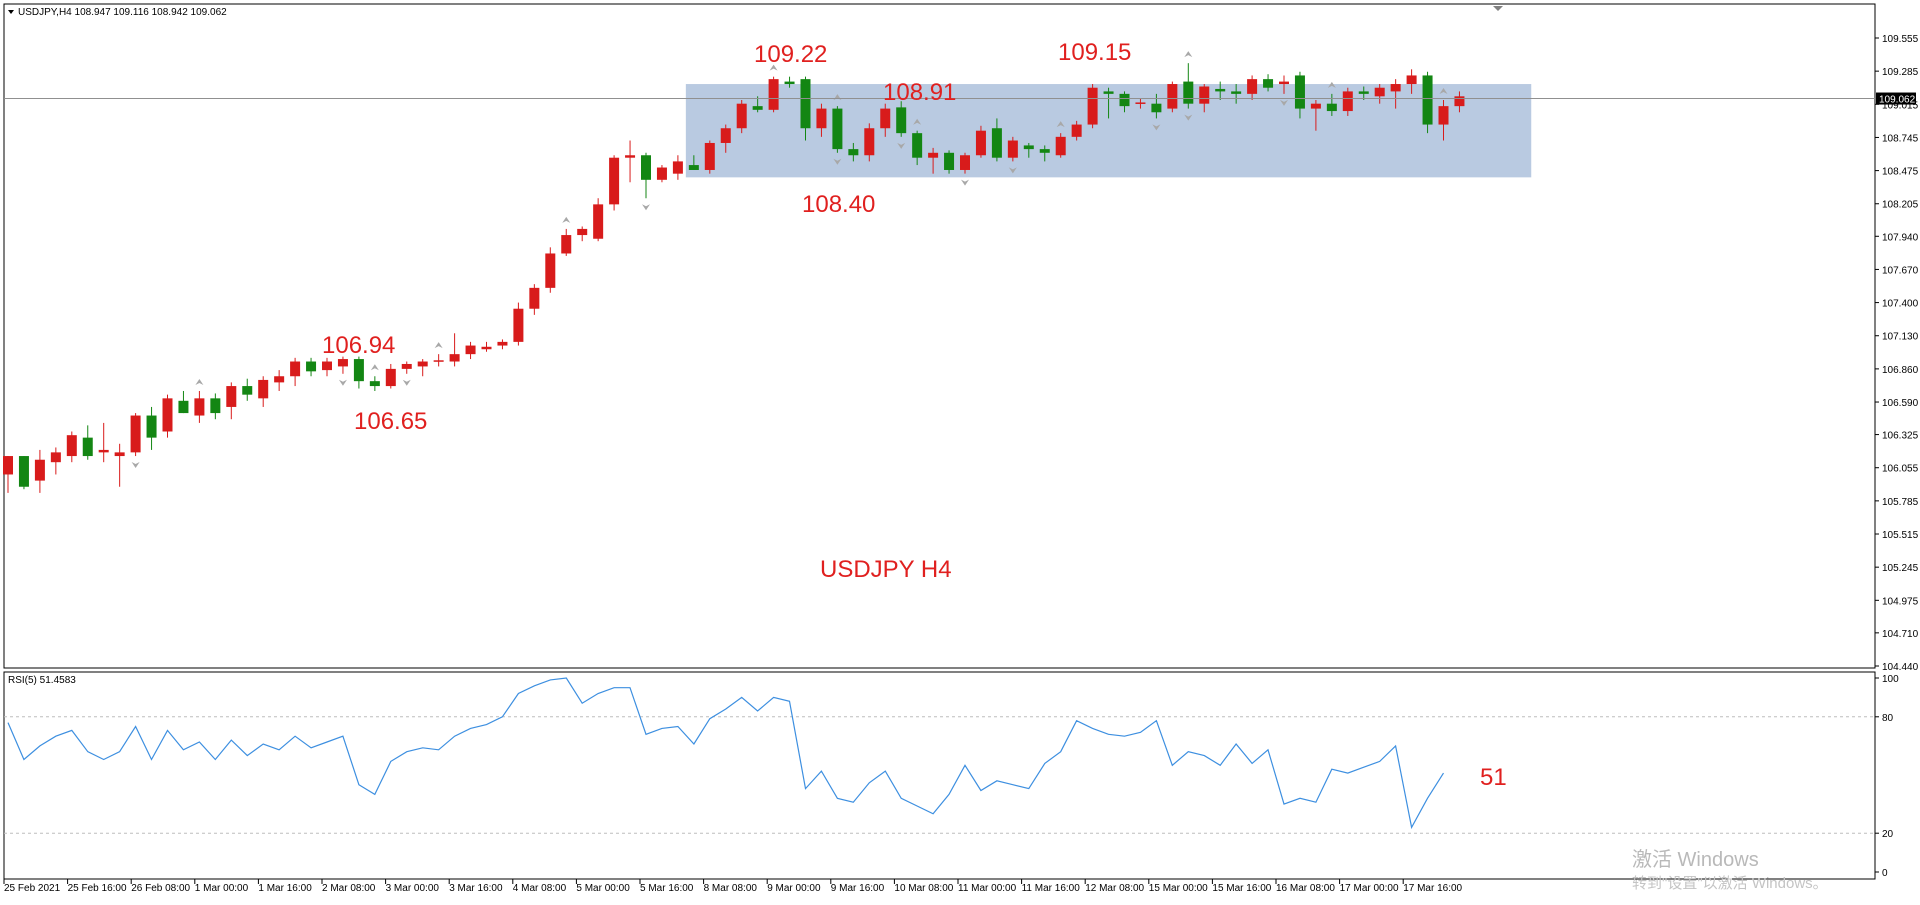 This screenshot has height=905, width=1920. What do you see at coordinates (1896, 98) in the screenshot?
I see `current-price-box` at bounding box center [1896, 98].